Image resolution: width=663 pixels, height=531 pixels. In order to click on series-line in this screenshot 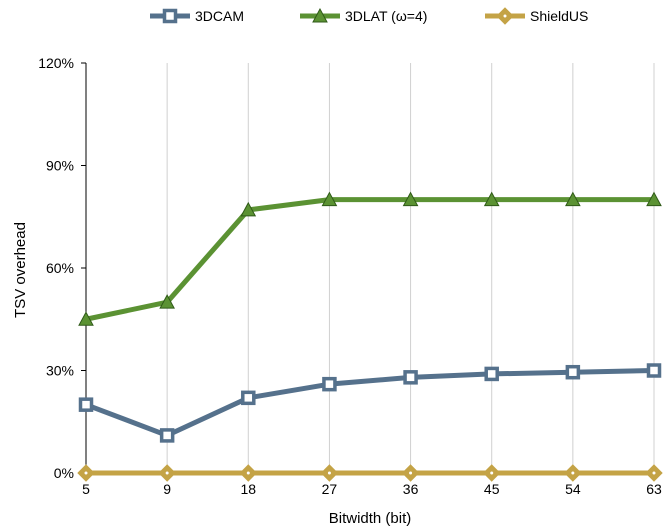, I will do `click(370, 403)`.